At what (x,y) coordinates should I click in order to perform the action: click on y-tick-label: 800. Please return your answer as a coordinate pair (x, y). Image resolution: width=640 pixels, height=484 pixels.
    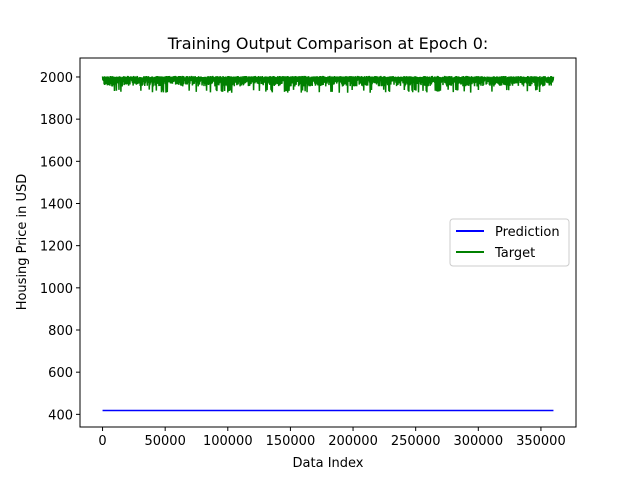
    Looking at the image, I should click on (60, 331).